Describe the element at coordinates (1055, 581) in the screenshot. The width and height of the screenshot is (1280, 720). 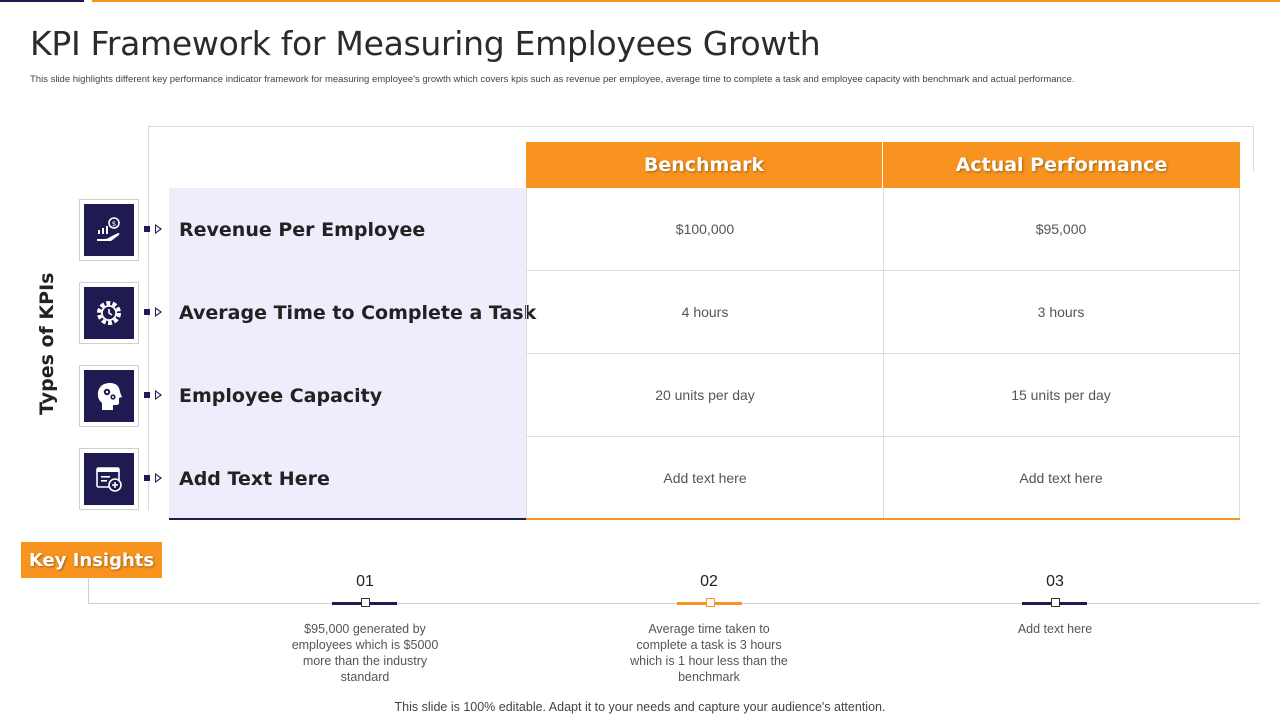
I see `insight-number: 03` at that location.